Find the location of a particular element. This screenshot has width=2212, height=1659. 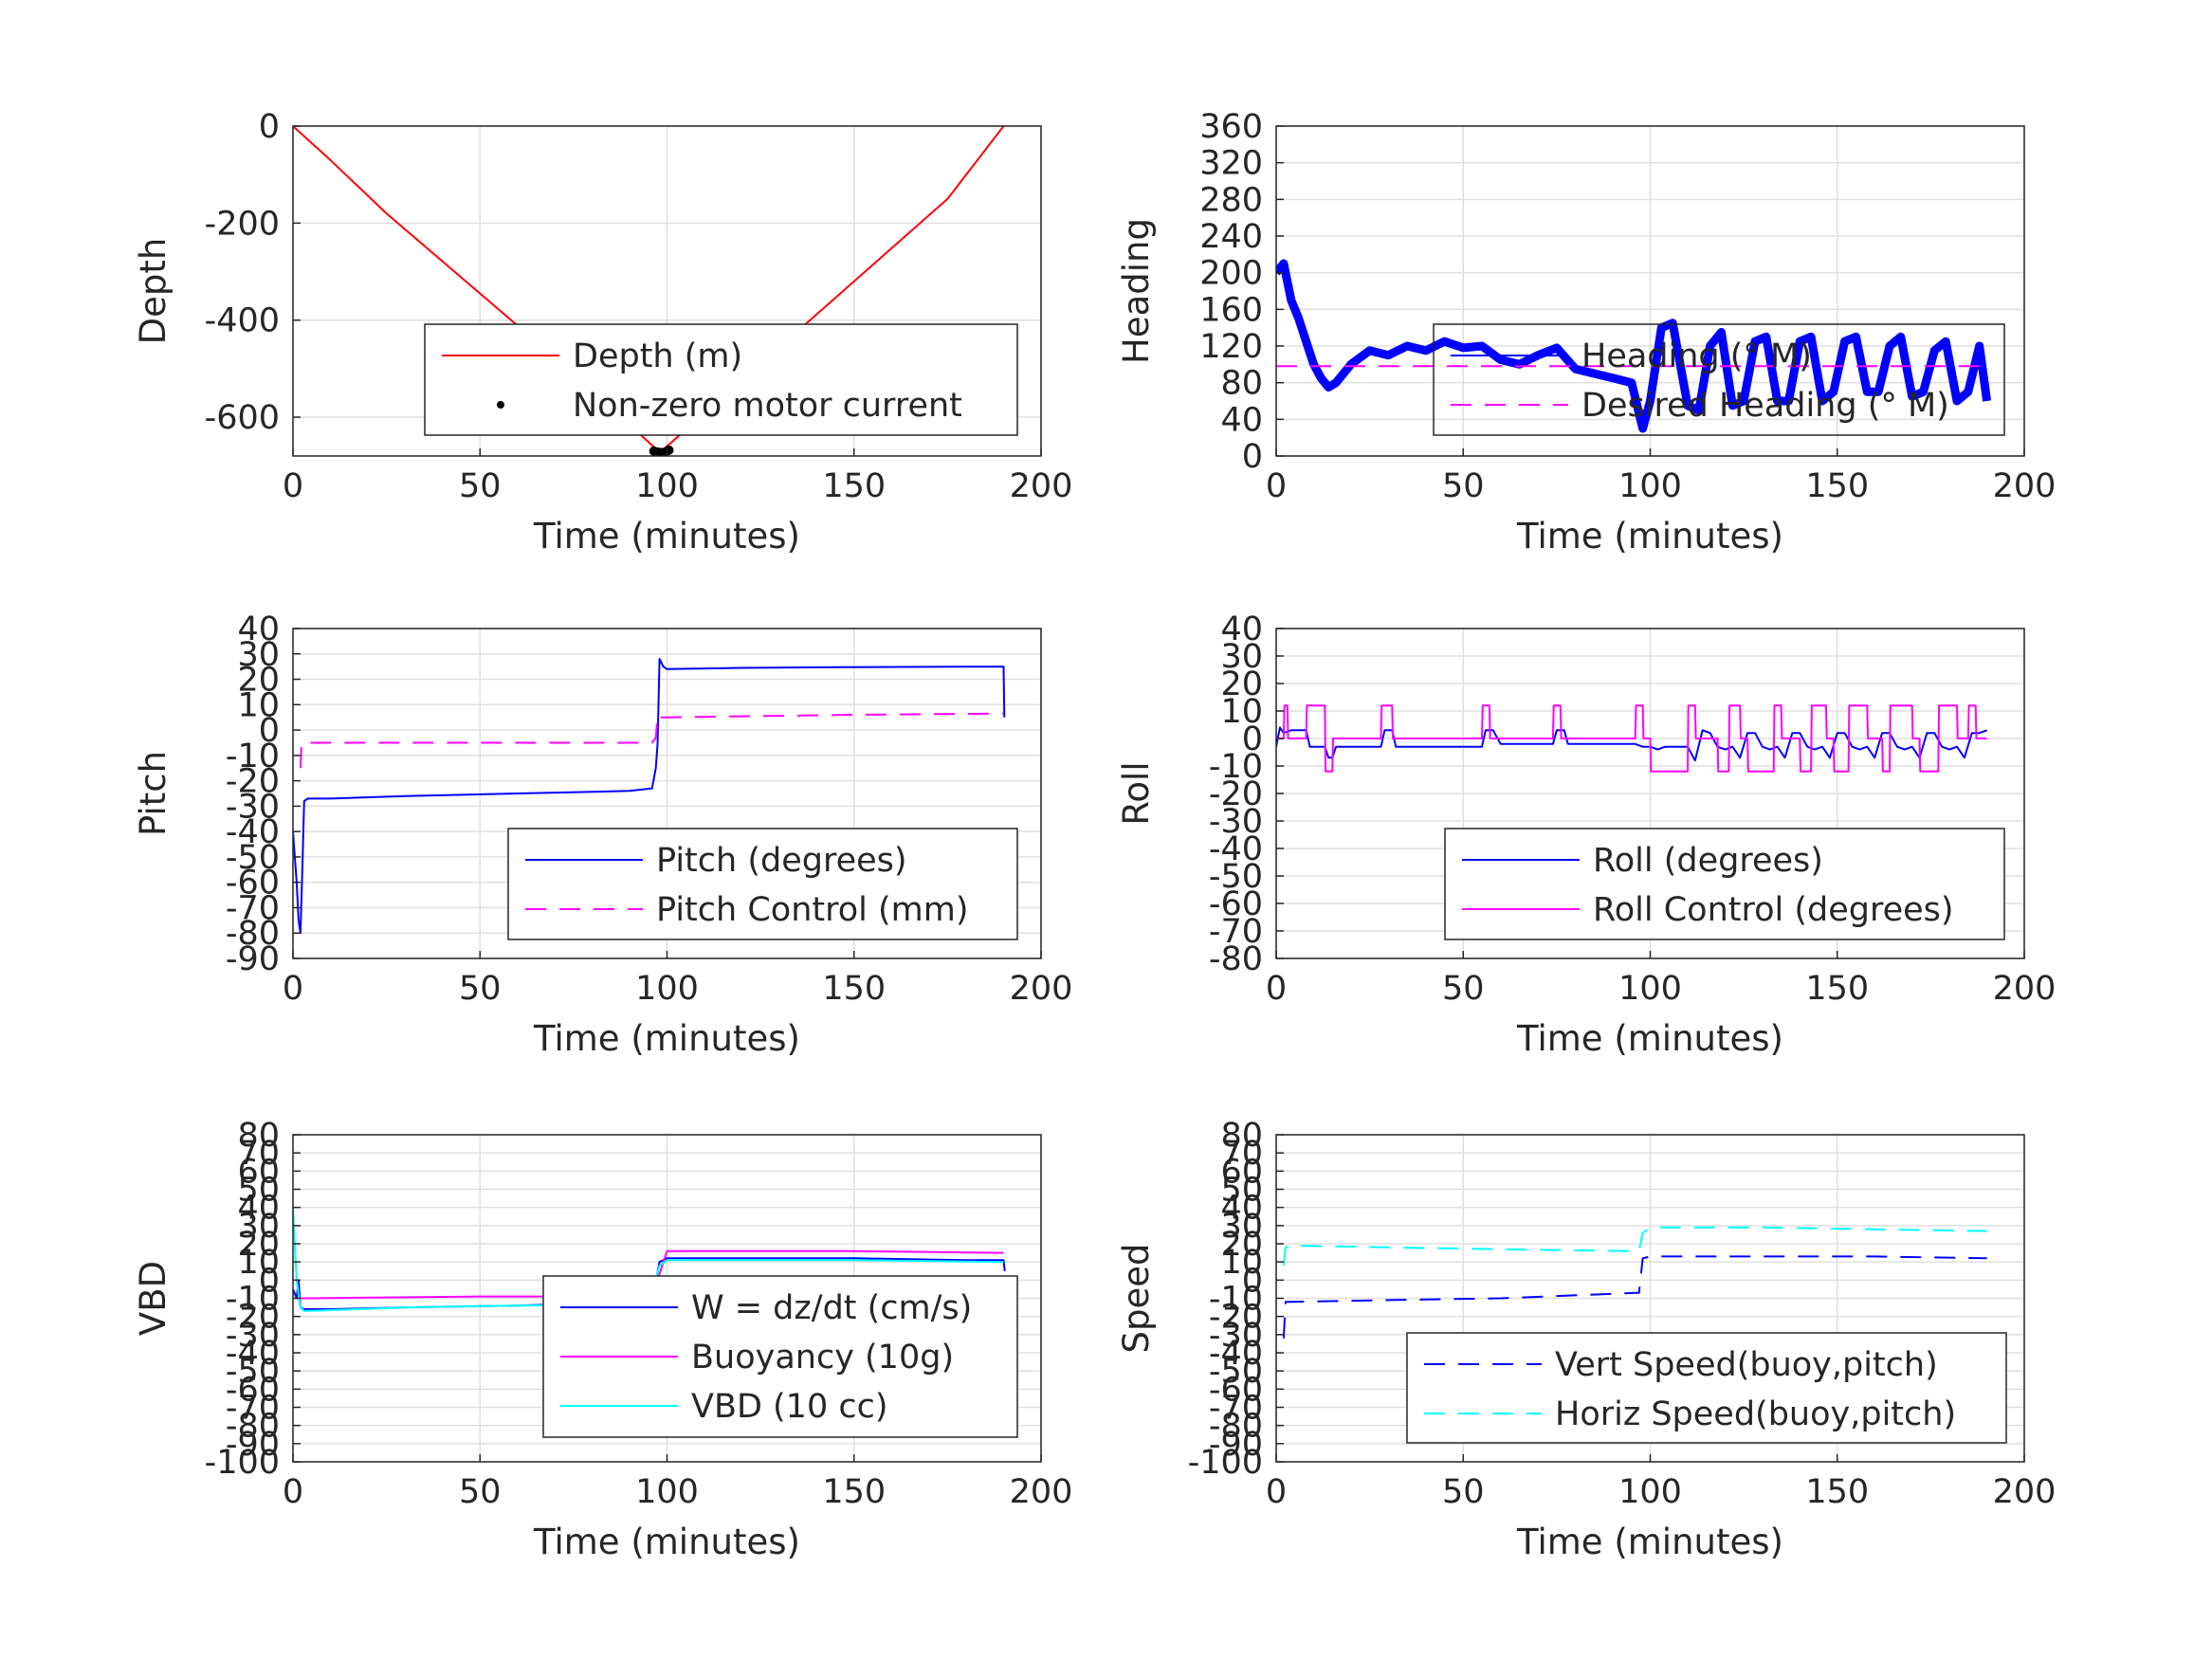

series-non-zero-motor-current is located at coordinates (661, 450).